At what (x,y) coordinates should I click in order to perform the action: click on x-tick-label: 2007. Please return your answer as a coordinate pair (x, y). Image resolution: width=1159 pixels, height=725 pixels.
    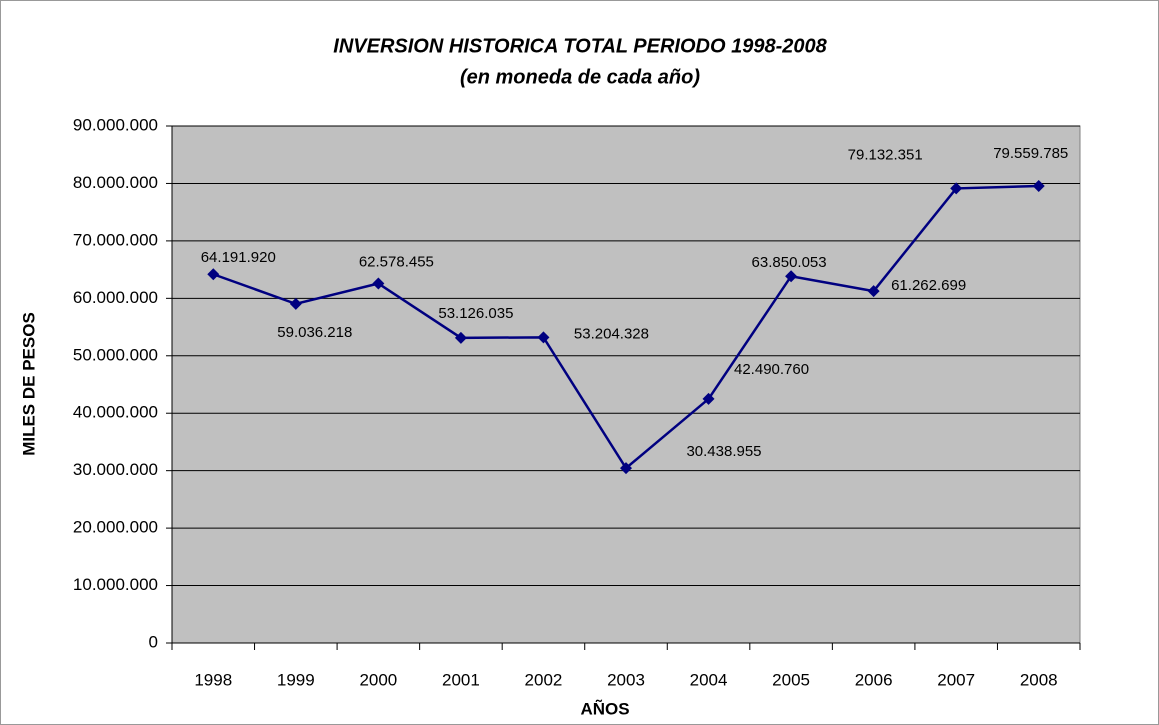
    Looking at the image, I should click on (956, 679).